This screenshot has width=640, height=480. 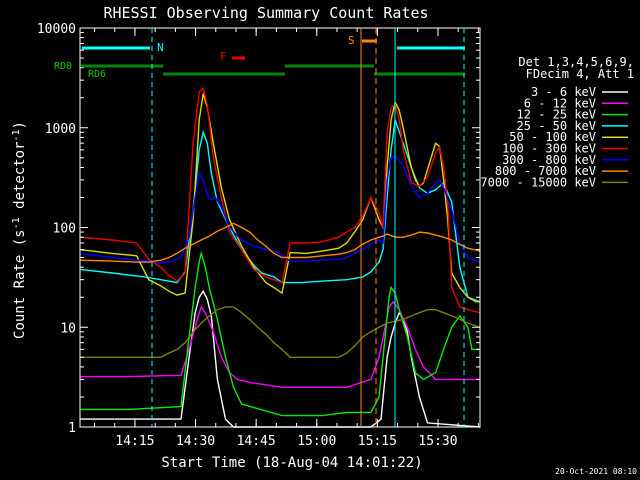 What do you see at coordinates (223, 56) in the screenshot?
I see `flare-flag-label: F` at bounding box center [223, 56].